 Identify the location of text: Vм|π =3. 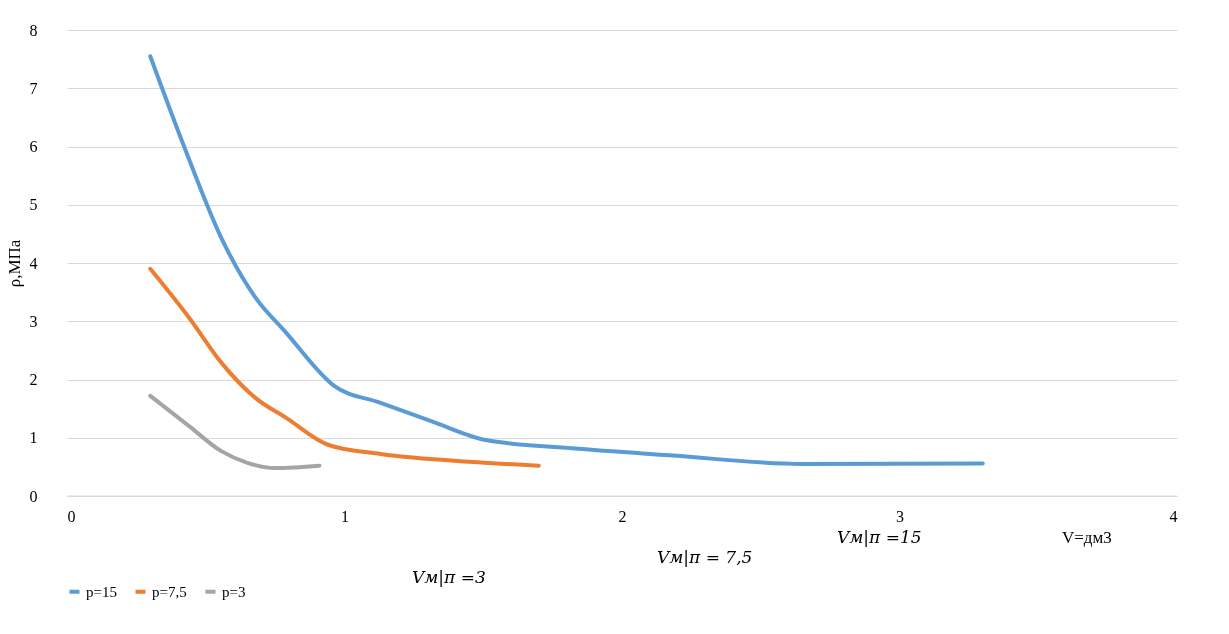
(449, 577).